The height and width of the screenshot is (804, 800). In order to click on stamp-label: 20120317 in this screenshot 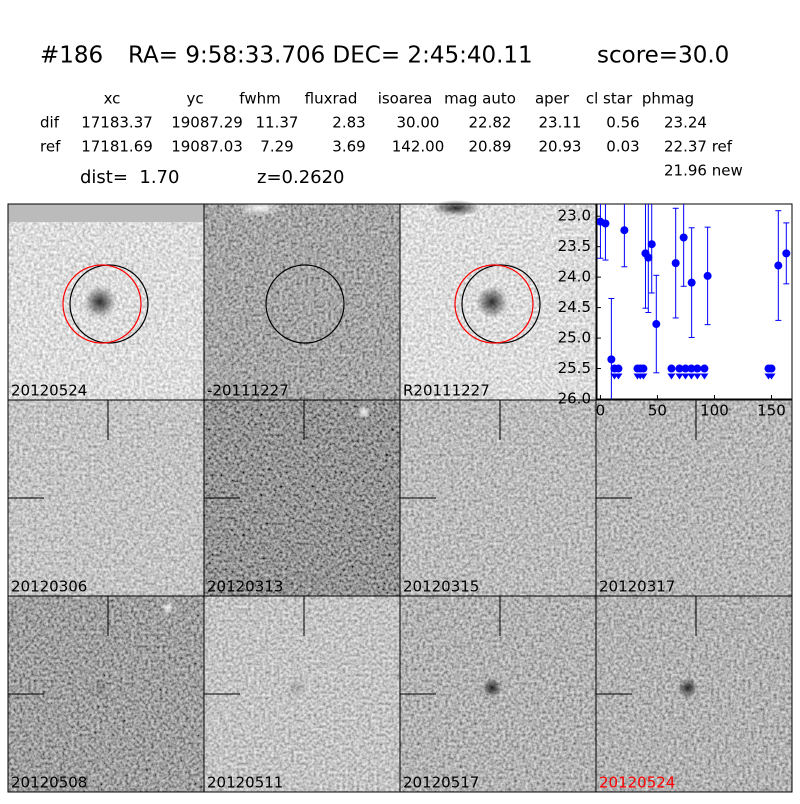, I will do `click(637, 587)`.